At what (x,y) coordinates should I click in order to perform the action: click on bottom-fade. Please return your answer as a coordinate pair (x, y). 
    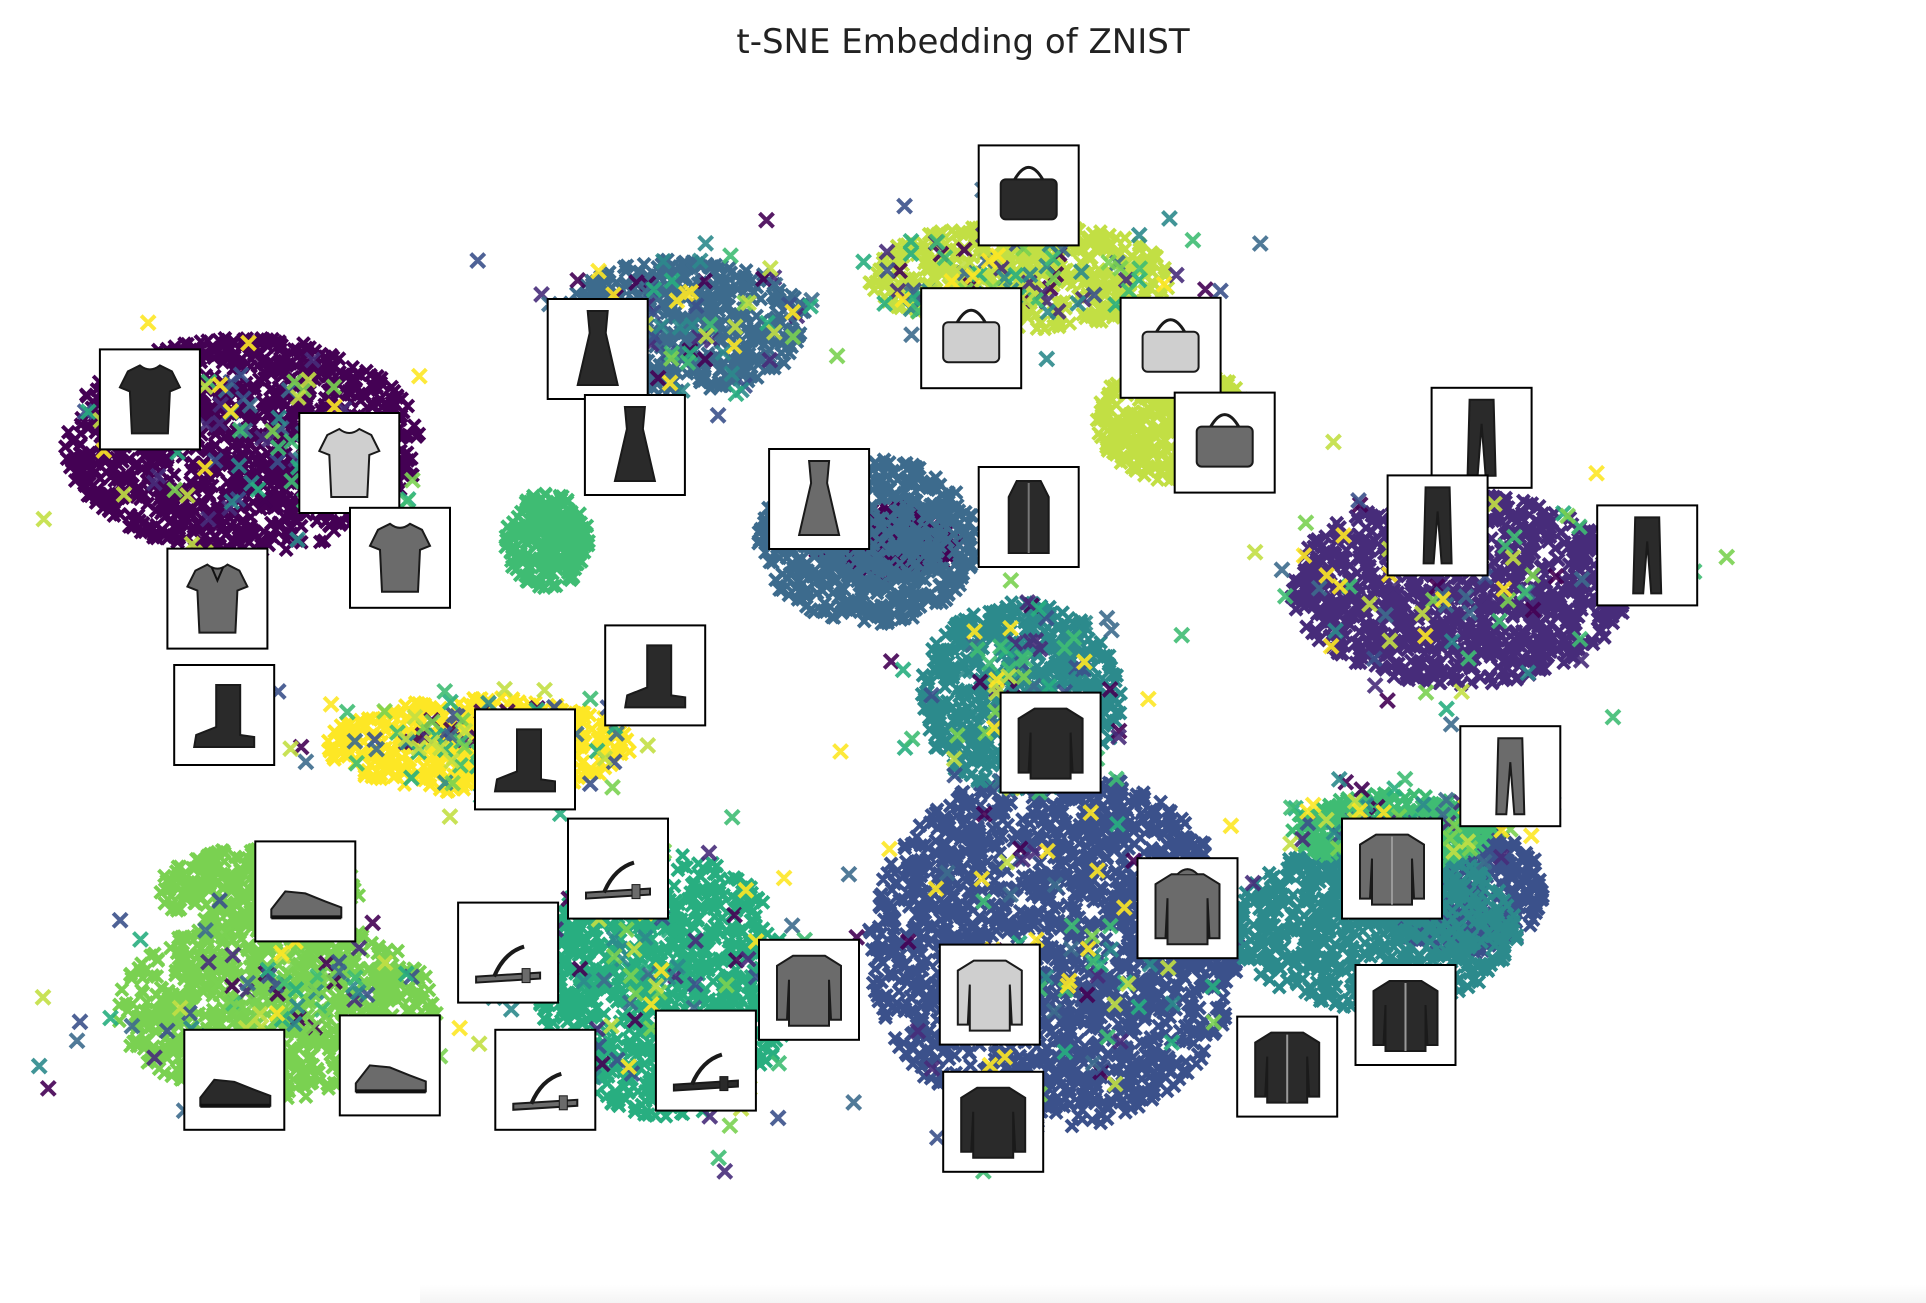
    Looking at the image, I should click on (1173, 1294).